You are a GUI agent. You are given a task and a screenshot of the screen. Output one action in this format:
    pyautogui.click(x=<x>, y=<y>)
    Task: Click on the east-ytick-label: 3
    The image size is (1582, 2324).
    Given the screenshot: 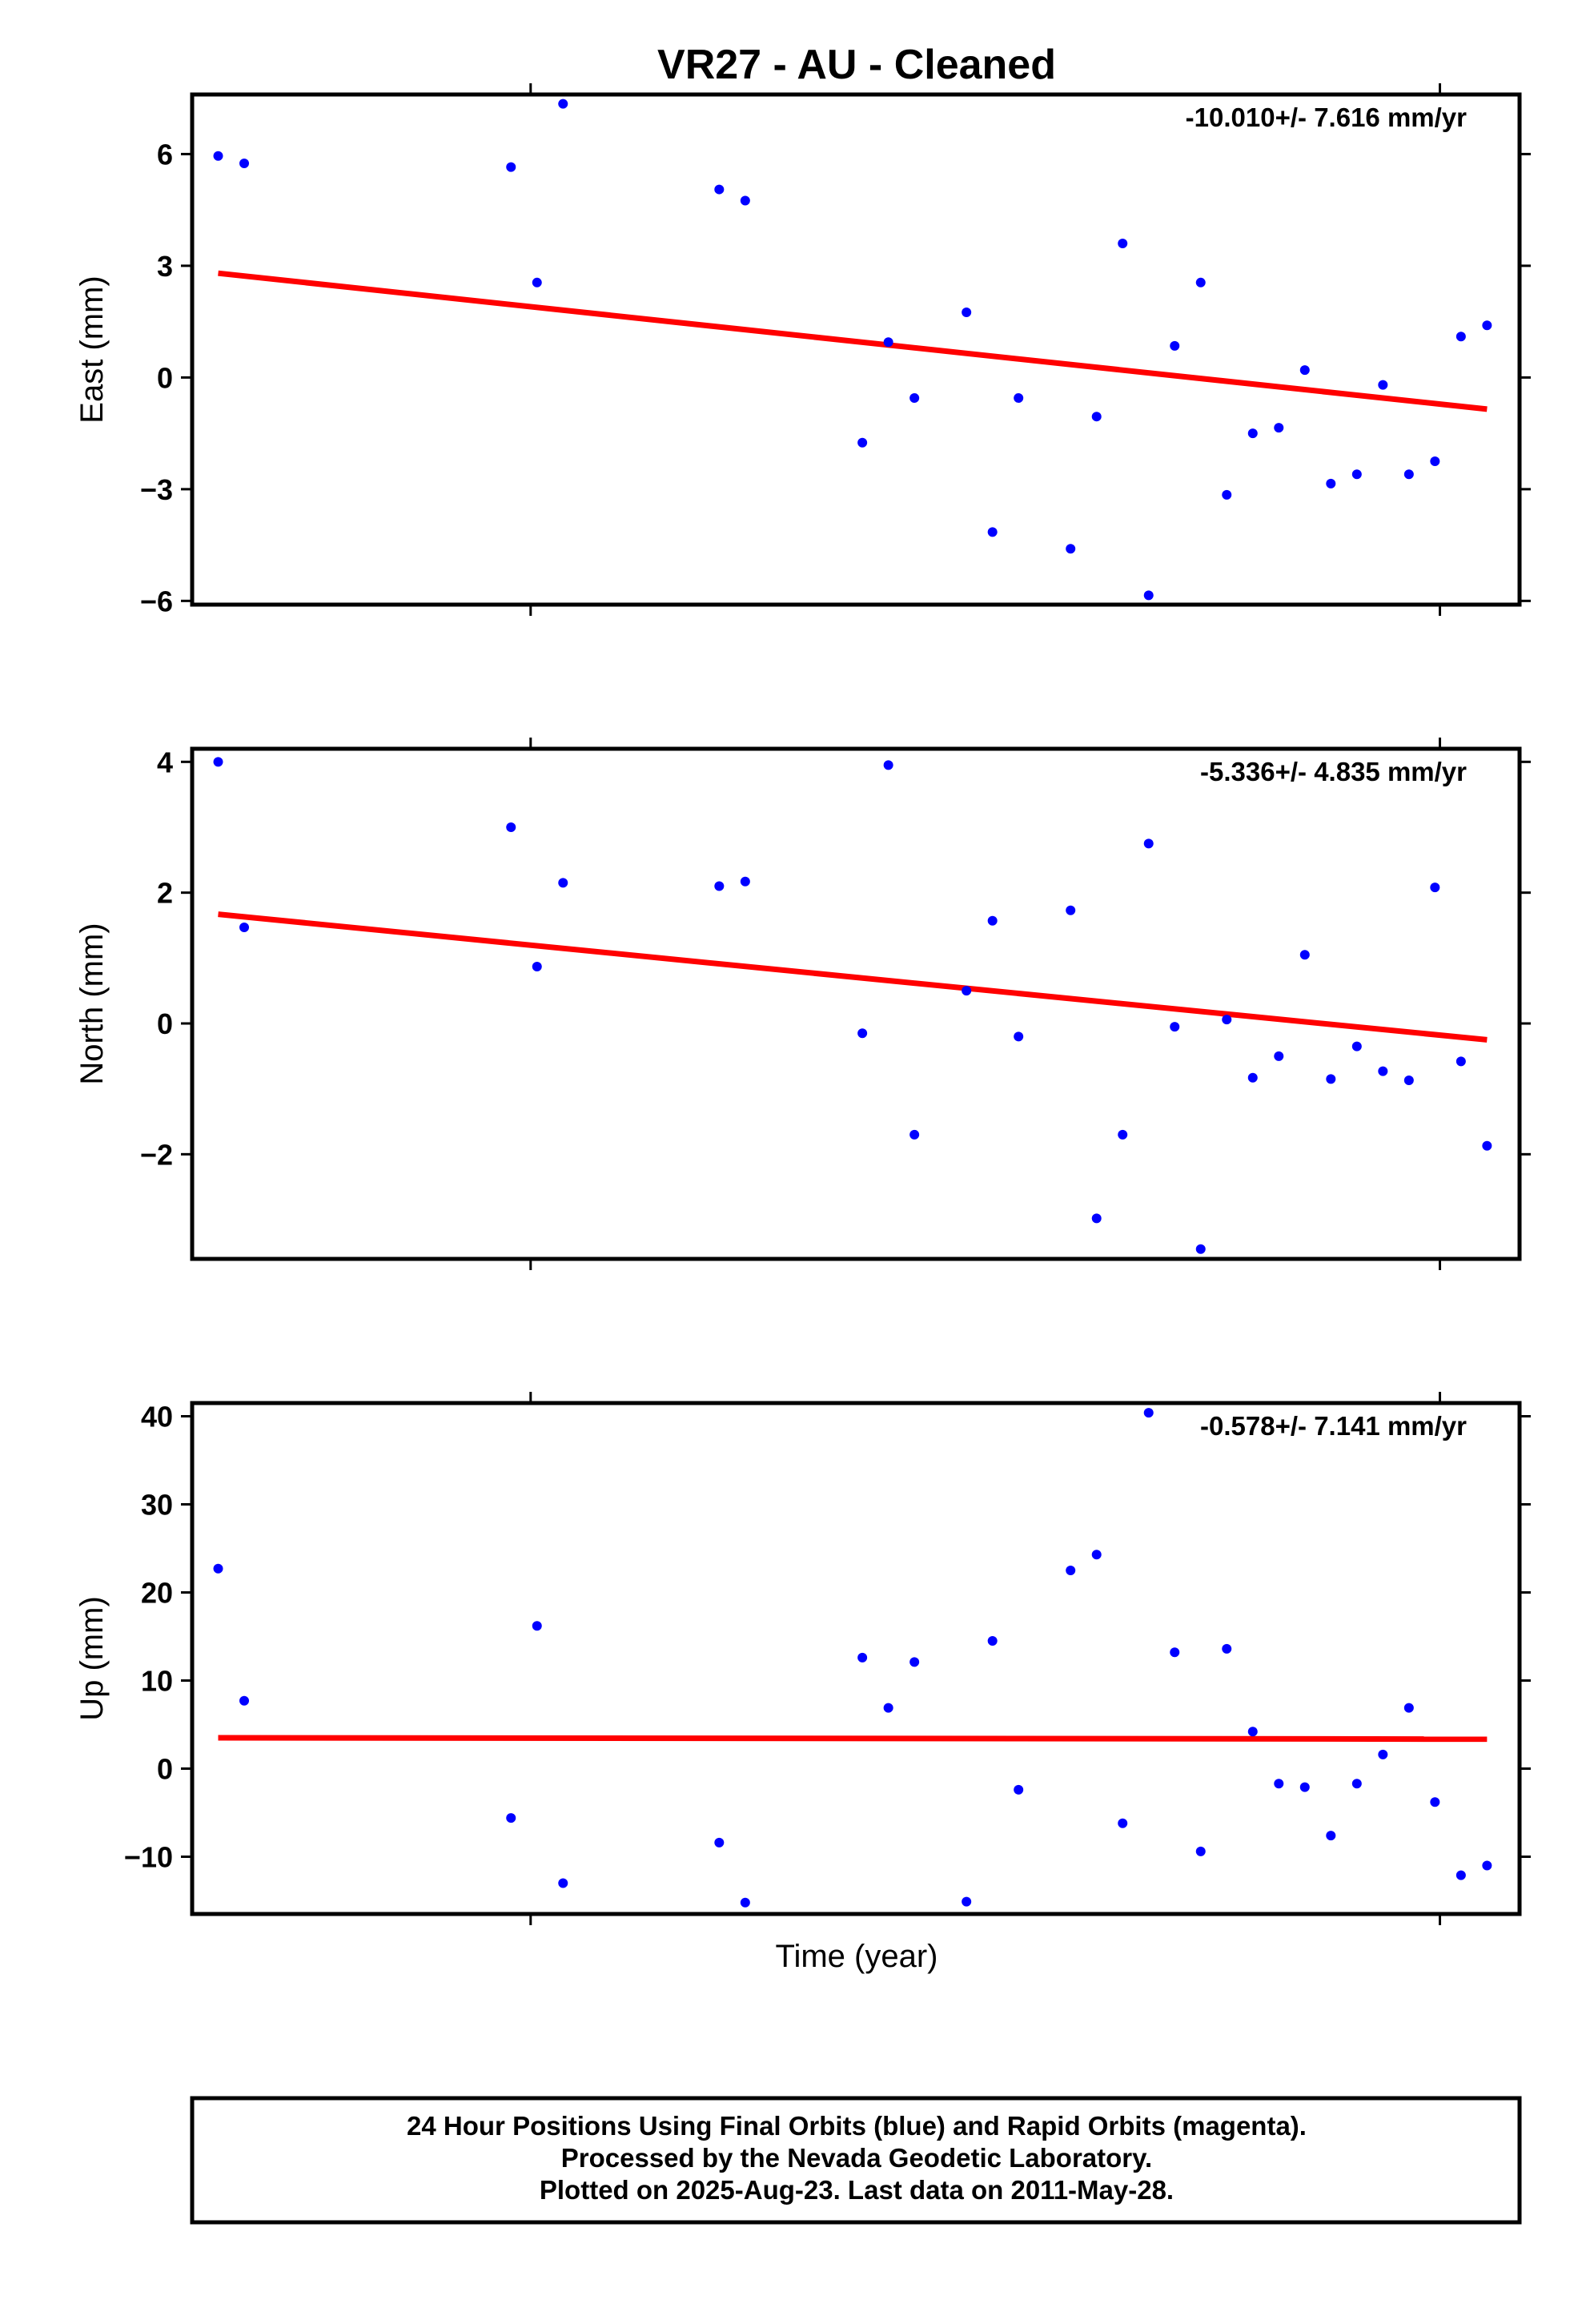 What is the action you would take?
    pyautogui.click(x=165, y=266)
    